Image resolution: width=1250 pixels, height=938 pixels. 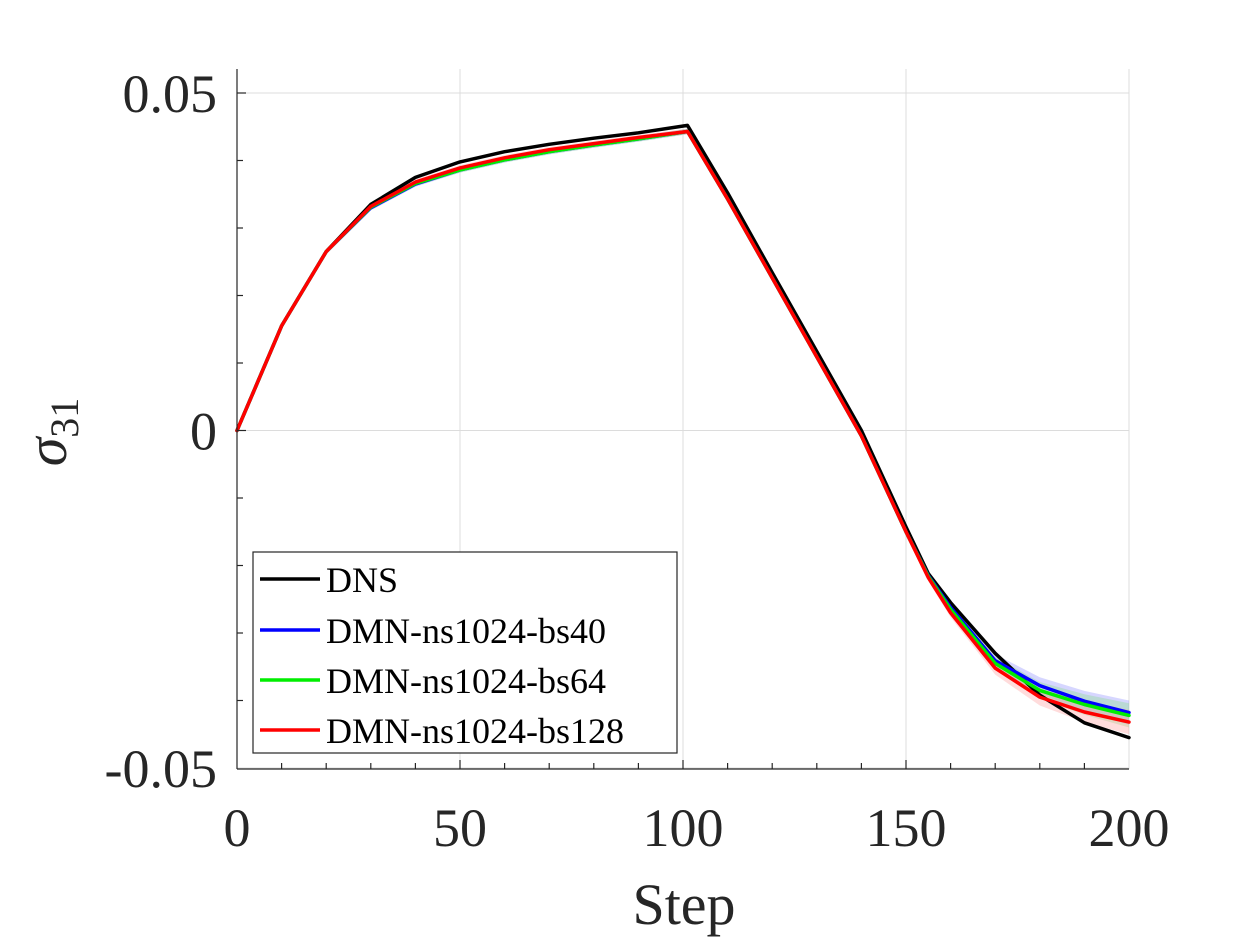 I want to click on y-tick-label: 0, so click(x=203, y=432).